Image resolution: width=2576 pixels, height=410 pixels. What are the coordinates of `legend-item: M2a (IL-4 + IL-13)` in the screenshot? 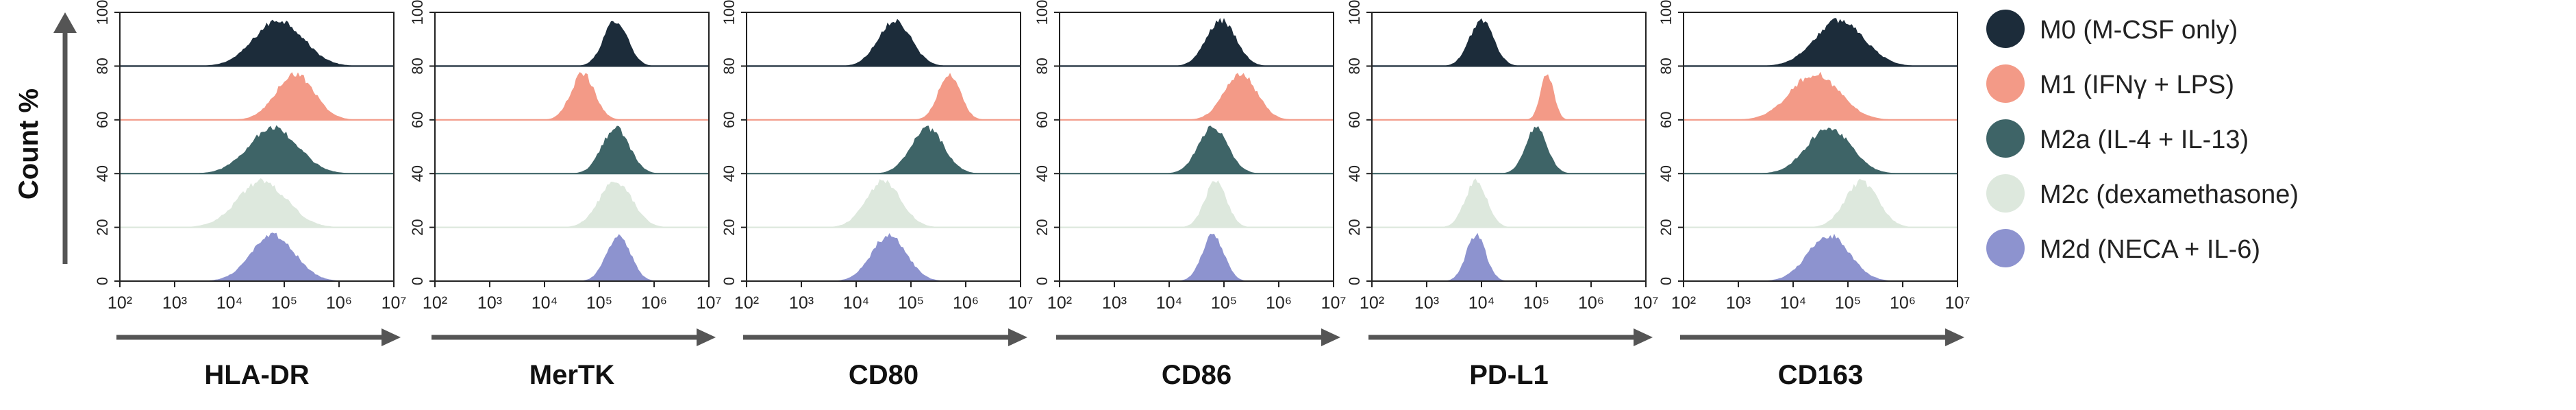 It's located at (2117, 138).